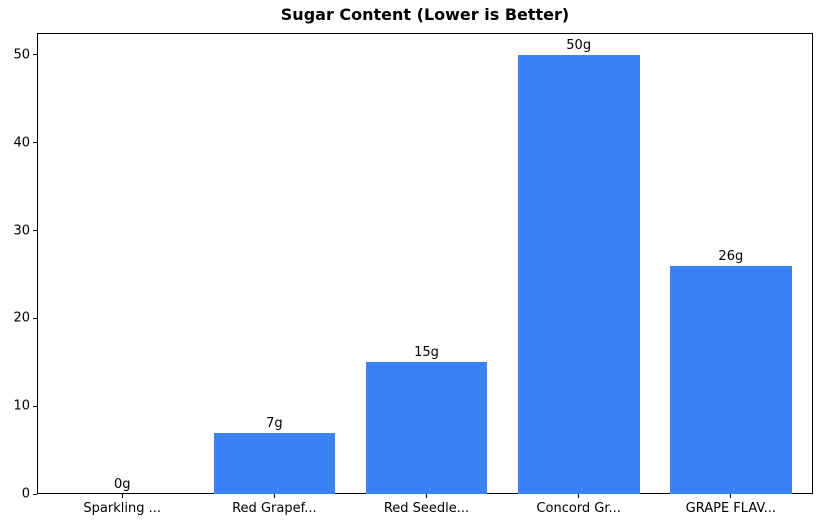 Image resolution: width=822 pixels, height=528 pixels. Describe the element at coordinates (122, 484) in the screenshot. I see `bar-value-label: 0g` at that location.